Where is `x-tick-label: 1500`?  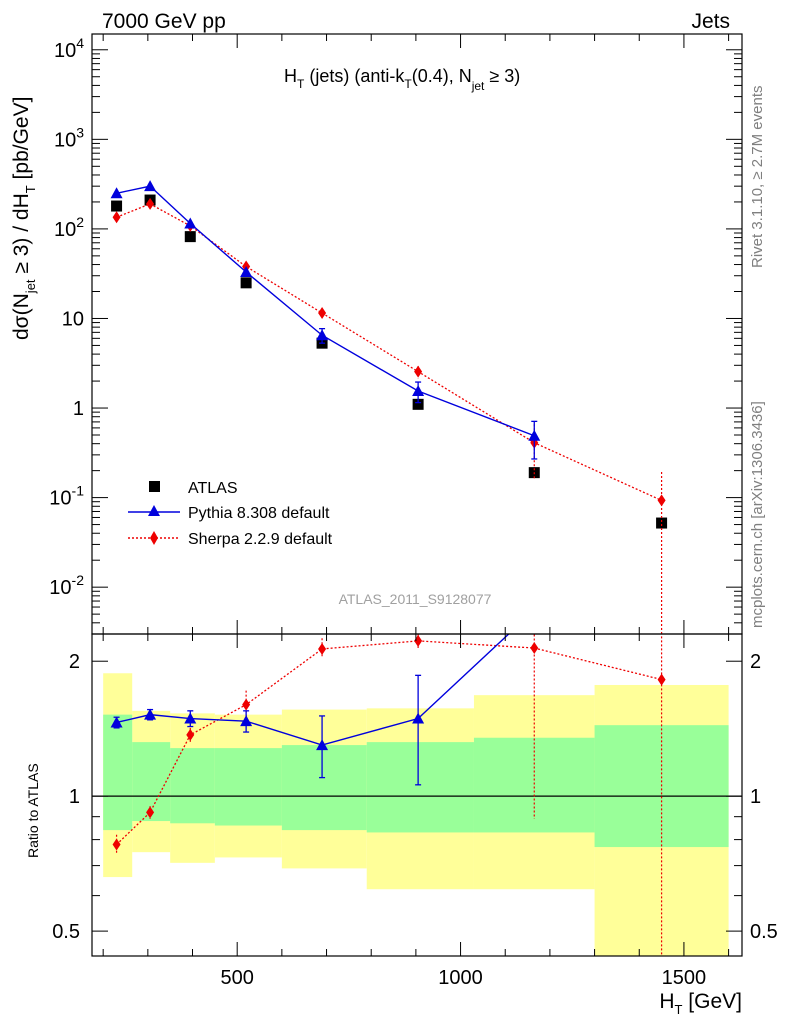 x-tick-label: 1500 is located at coordinates (684, 978).